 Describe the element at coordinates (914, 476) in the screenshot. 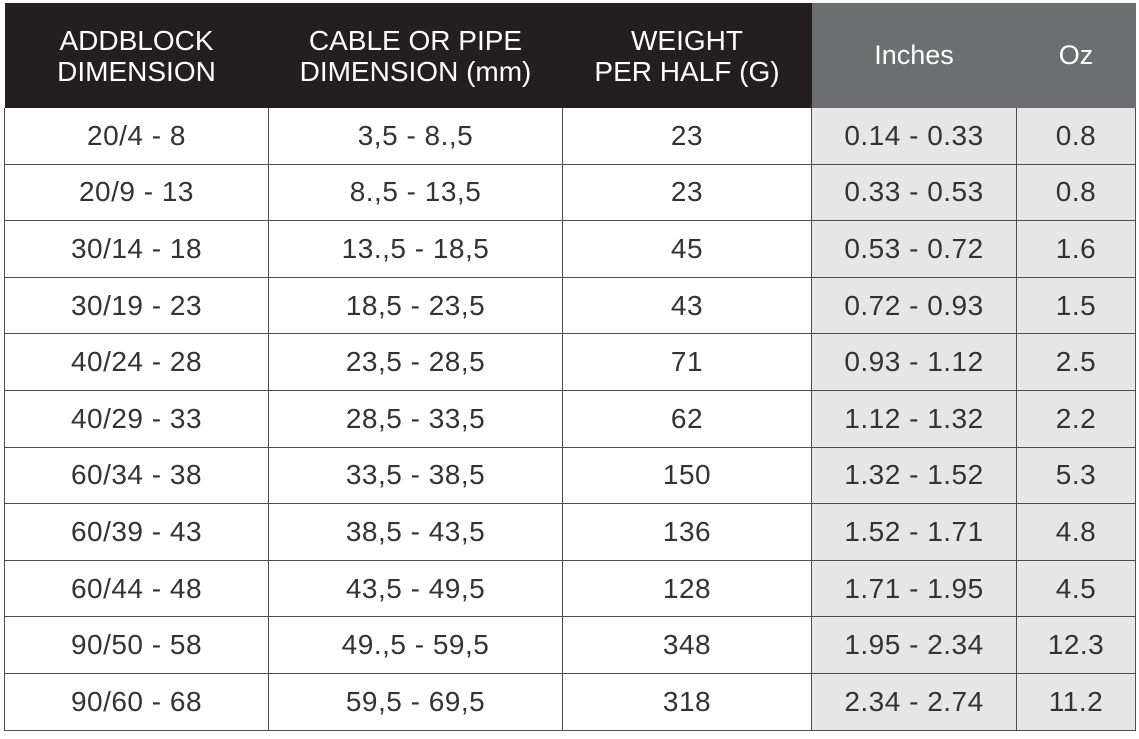

I see `cell-inches: 1.32 - 1.52` at that location.